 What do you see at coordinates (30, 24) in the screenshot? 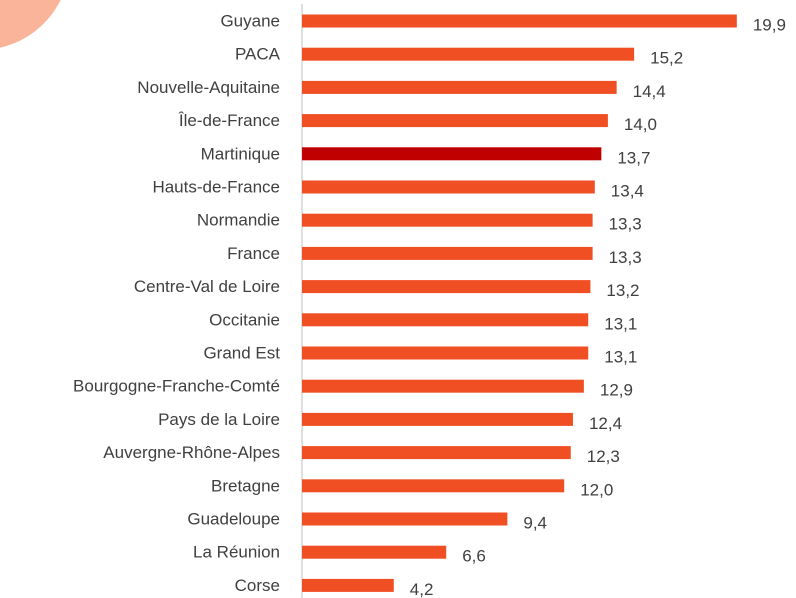
I see `decoration` at bounding box center [30, 24].